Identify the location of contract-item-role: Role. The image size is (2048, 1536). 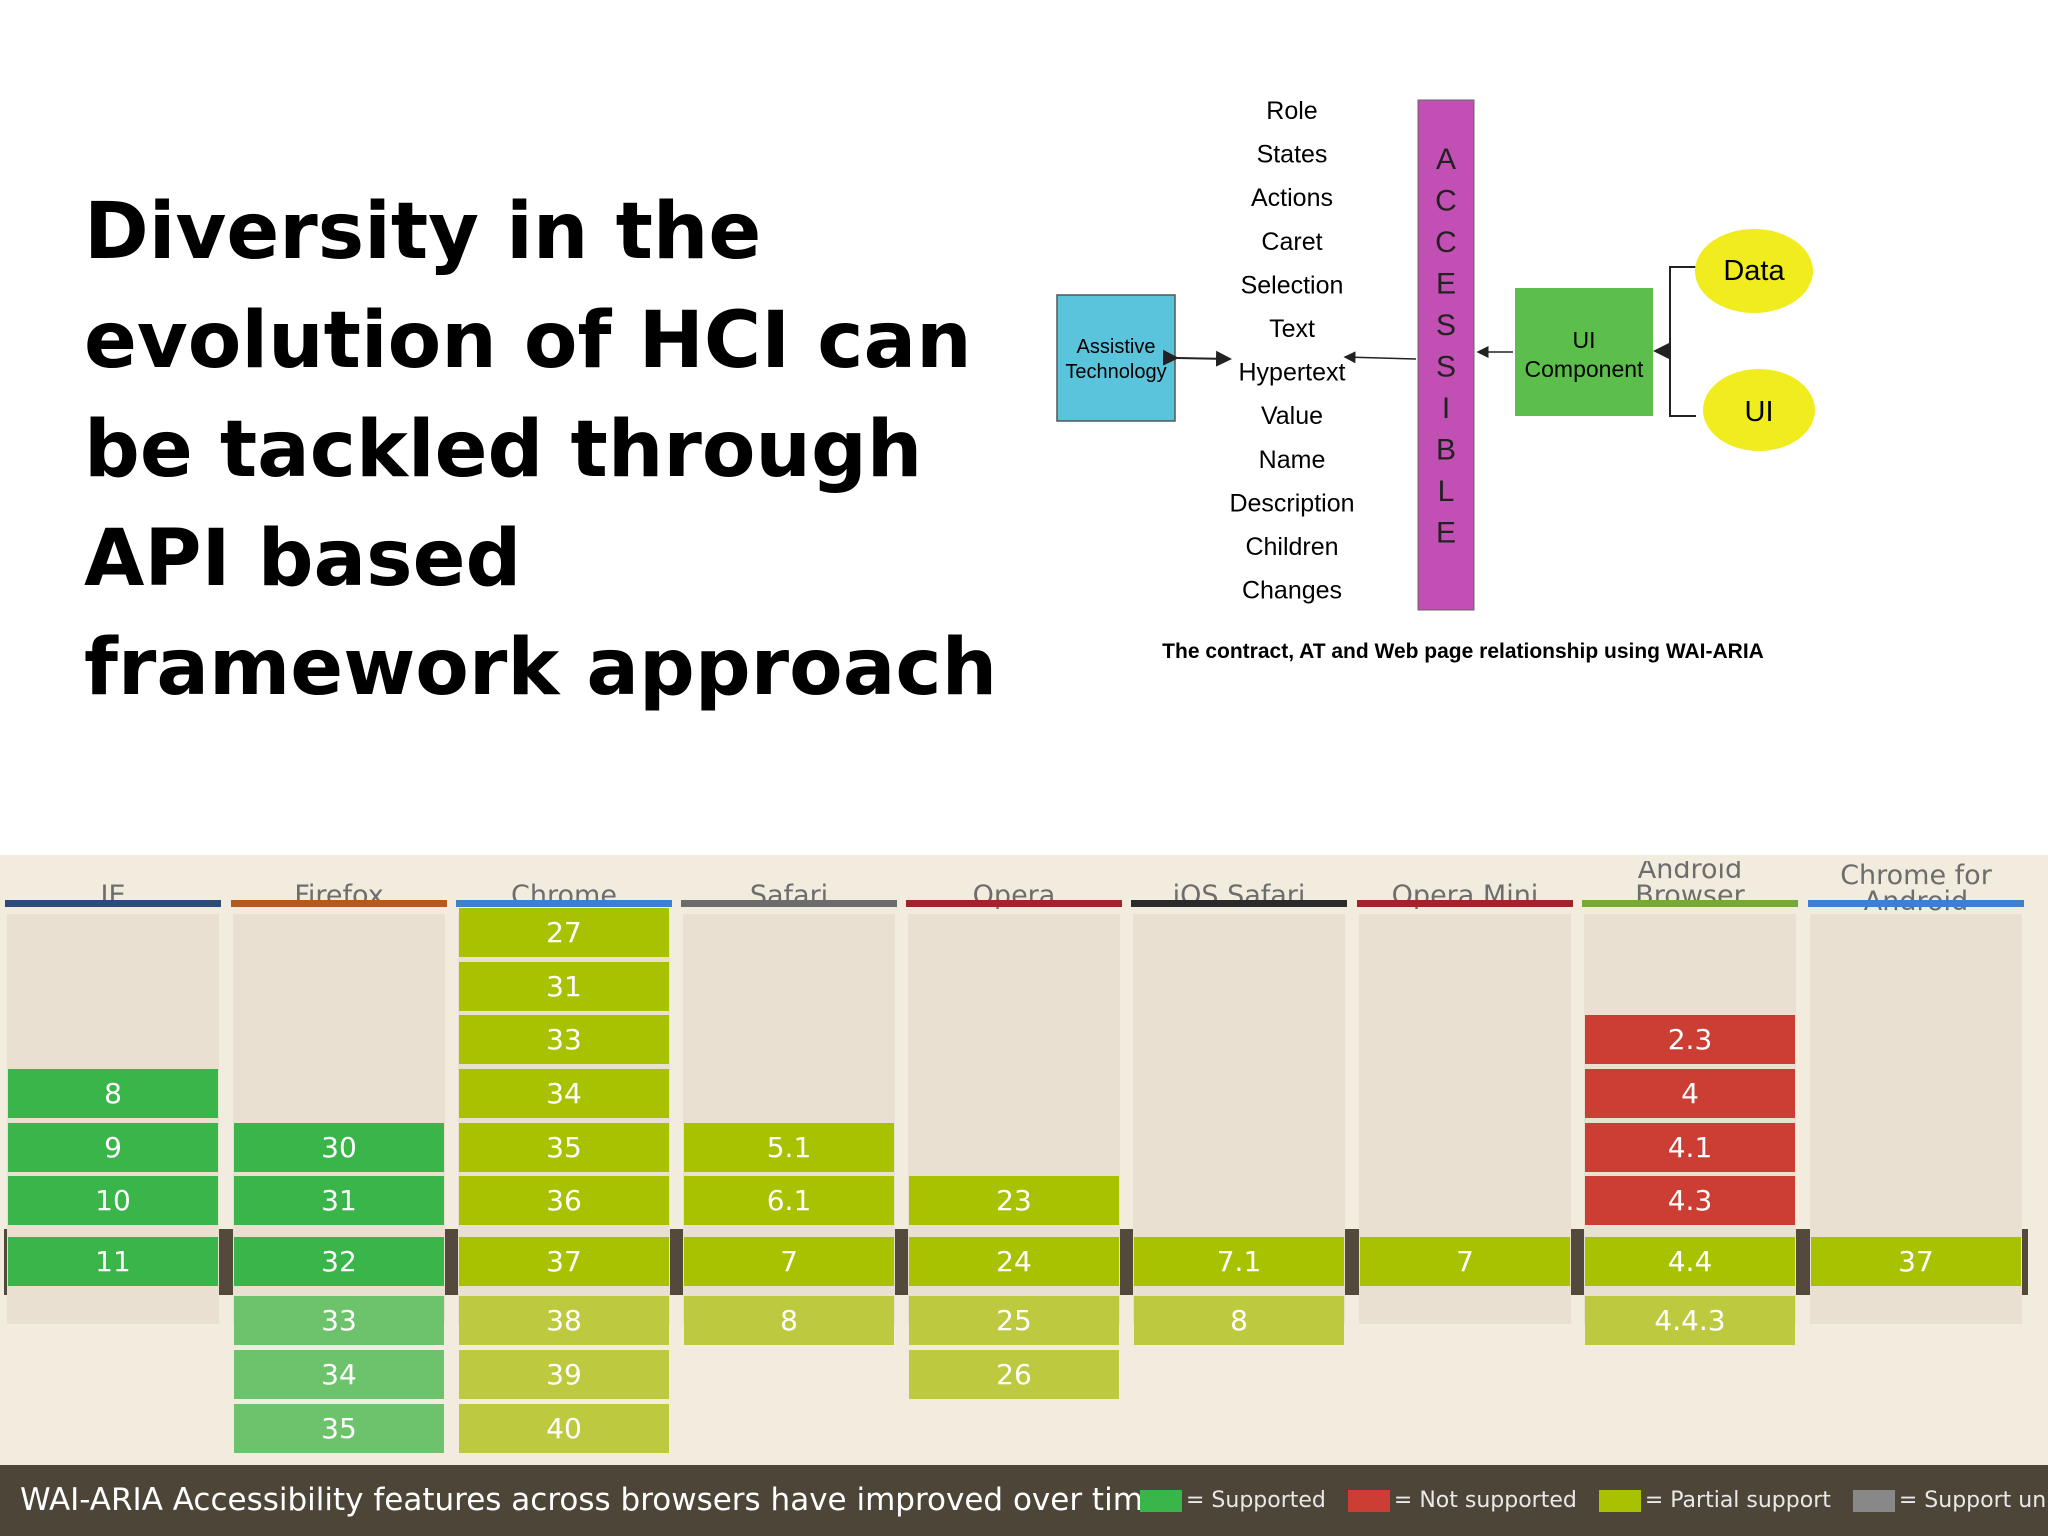
(1291, 111).